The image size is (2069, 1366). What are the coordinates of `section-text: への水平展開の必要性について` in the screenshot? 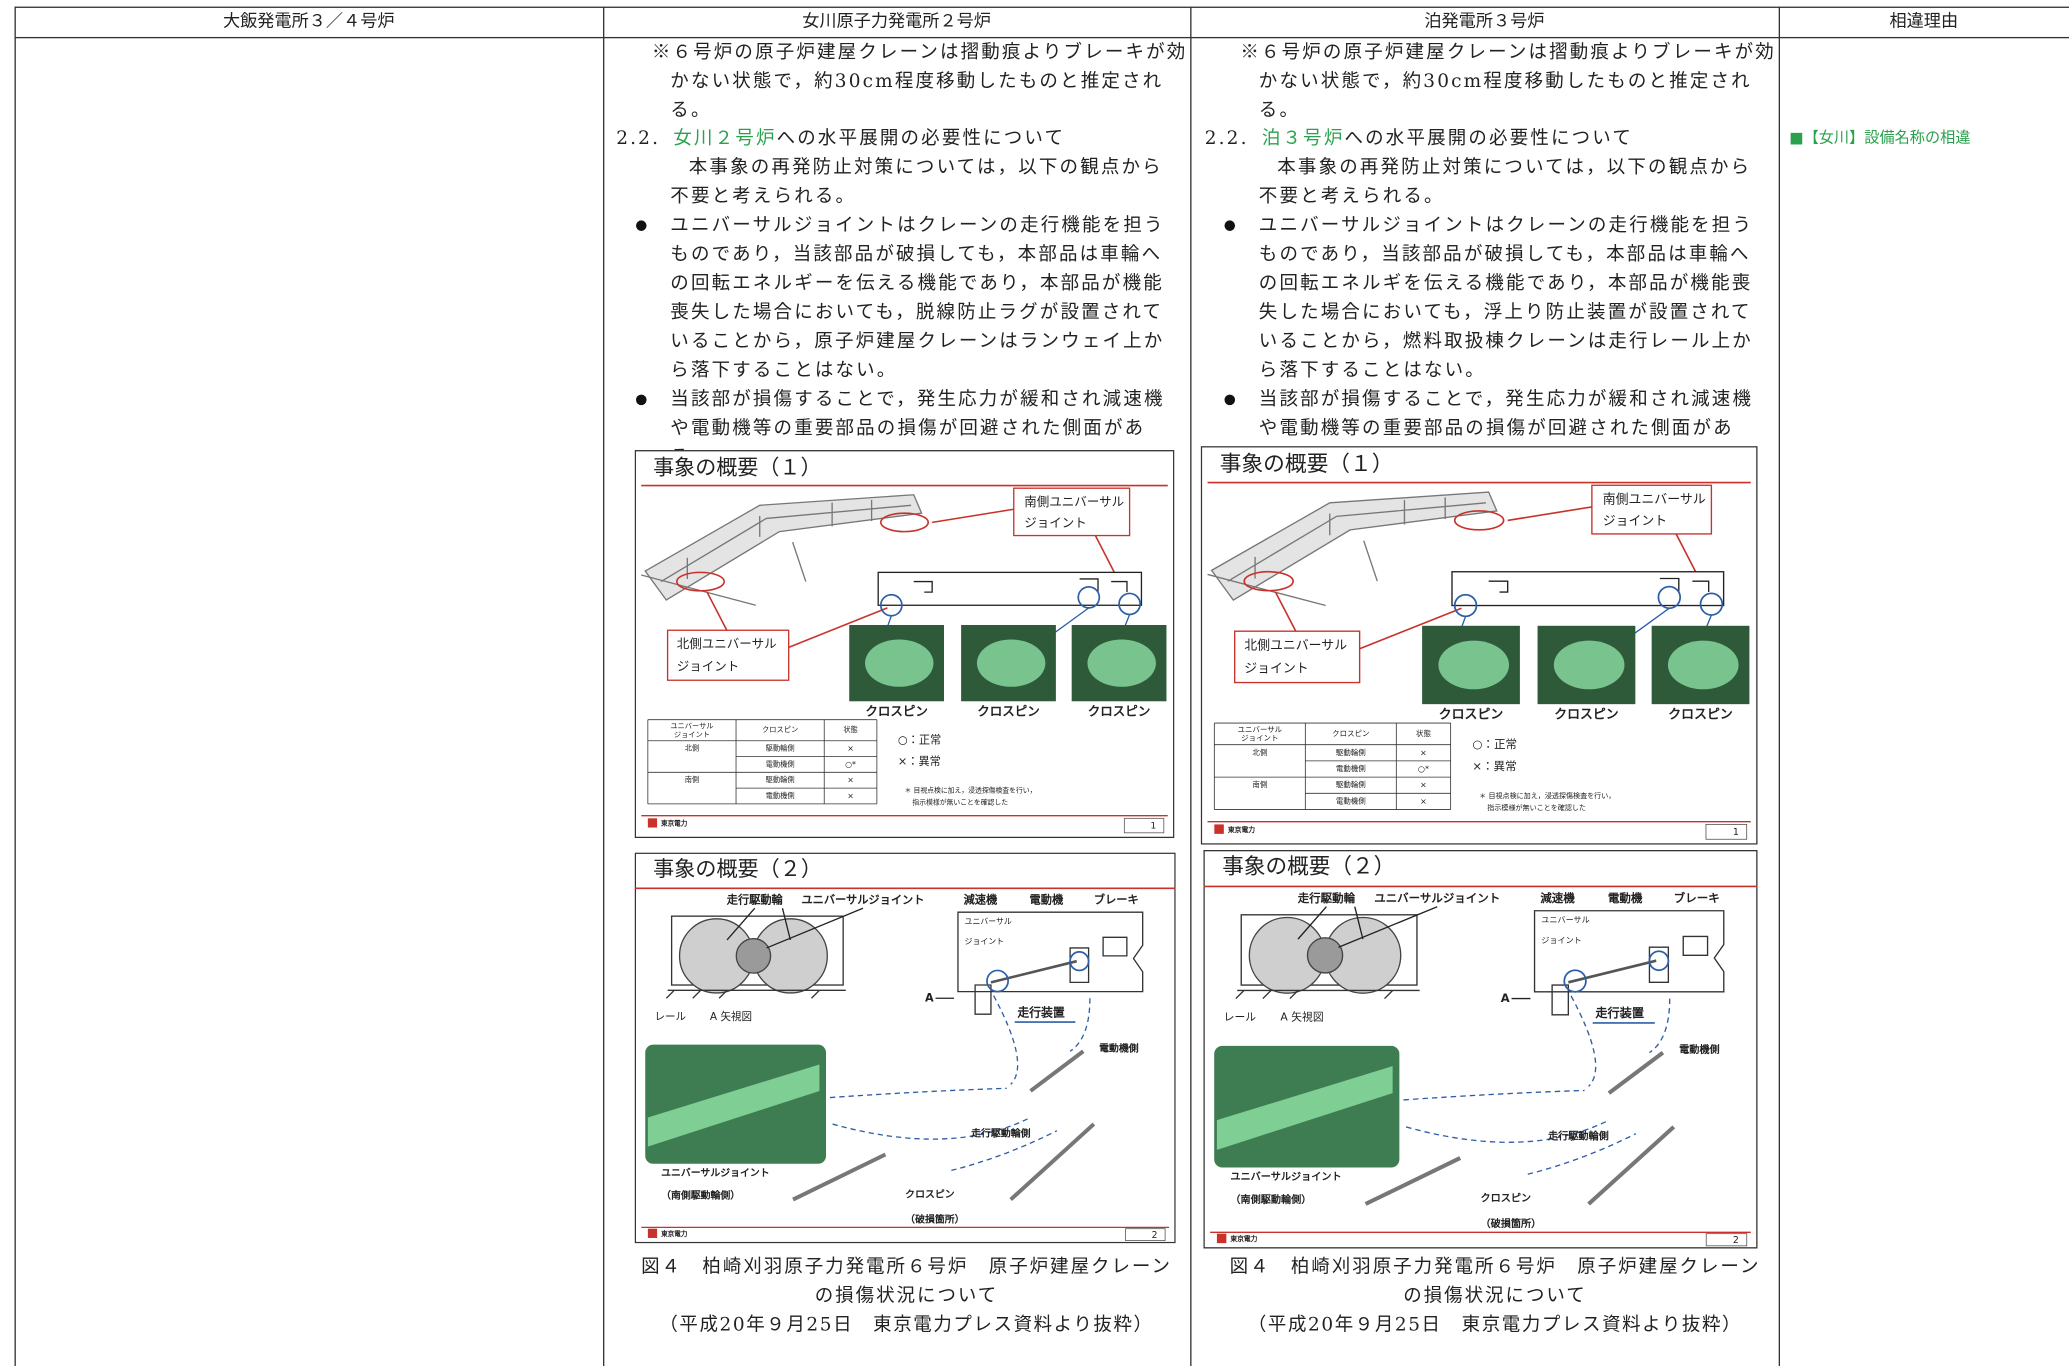 It's located at (1489, 139).